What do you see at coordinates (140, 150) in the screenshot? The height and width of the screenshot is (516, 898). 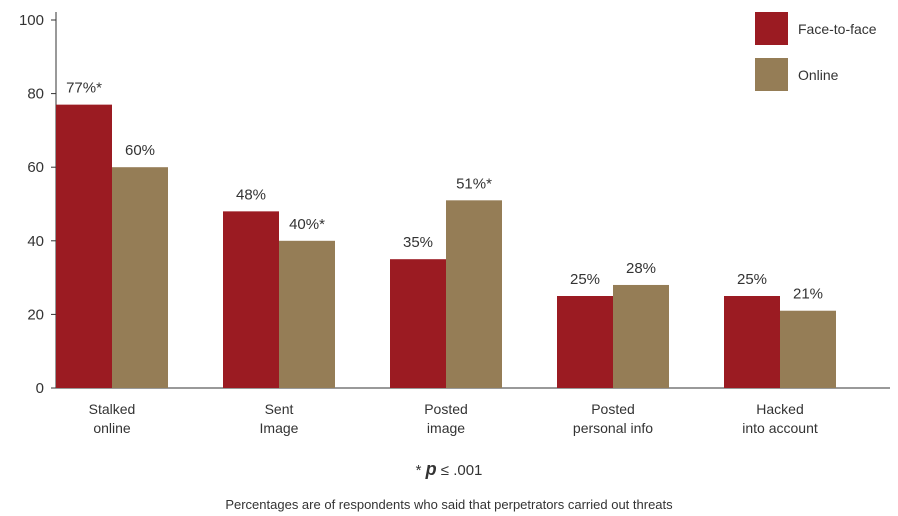 I see `data-label: 60%` at bounding box center [140, 150].